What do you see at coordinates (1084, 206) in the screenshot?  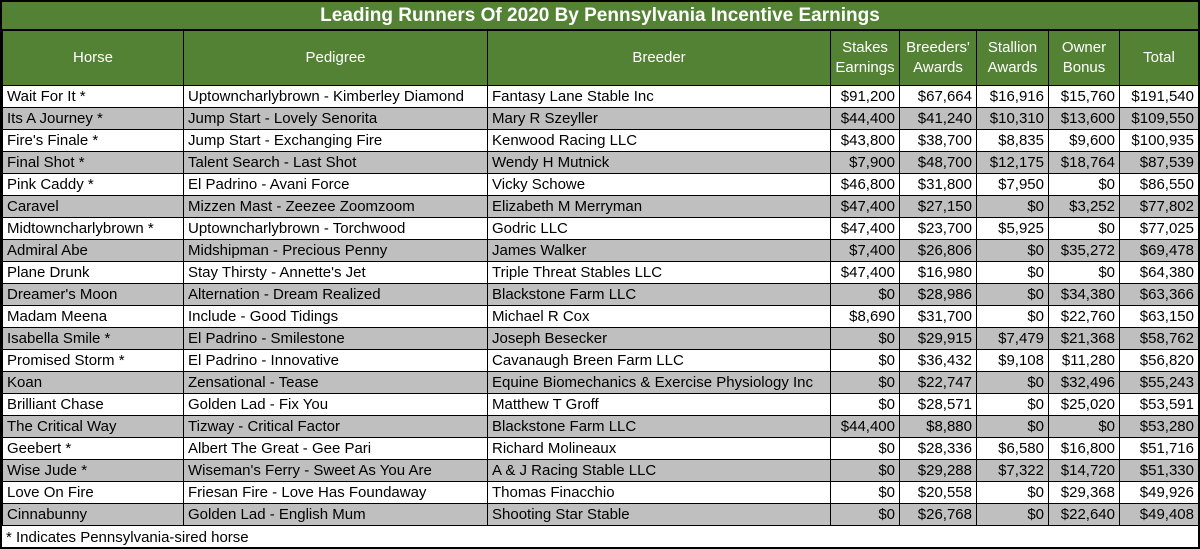 I see `cell-owner-bonus: $3,252` at bounding box center [1084, 206].